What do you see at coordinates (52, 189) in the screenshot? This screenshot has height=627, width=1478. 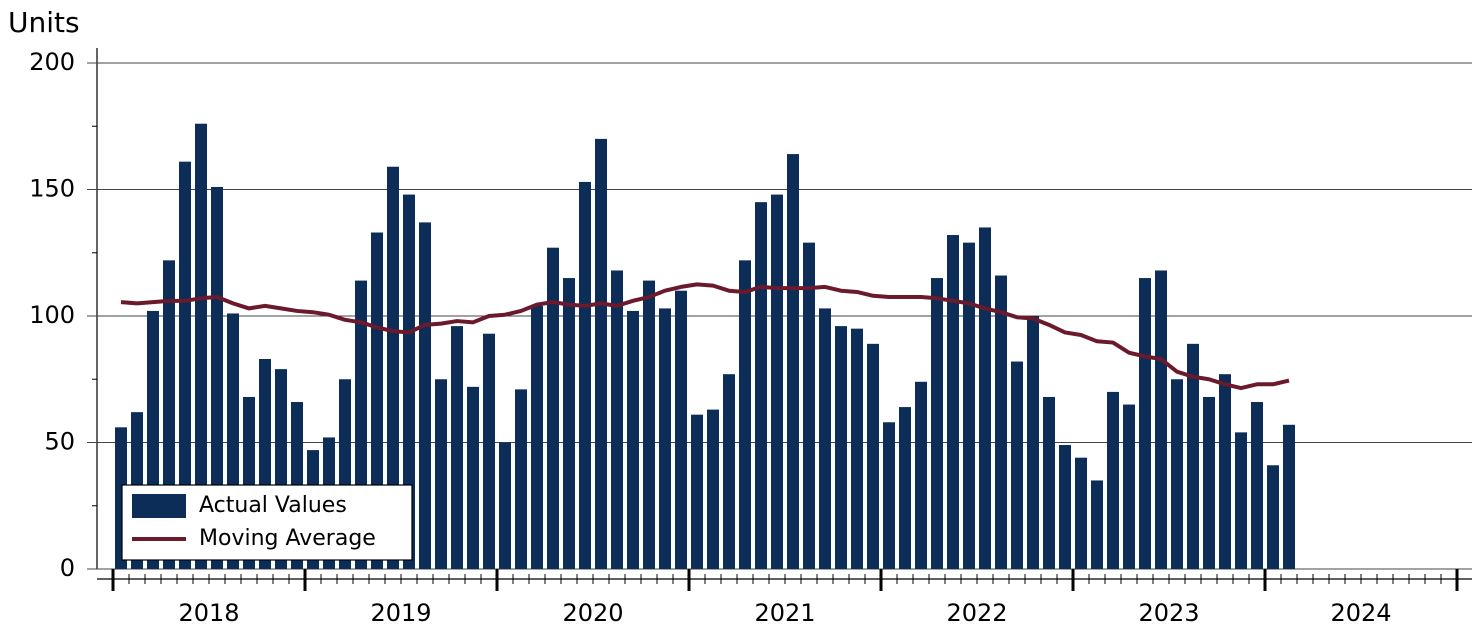 I see `y-tick-label: 150` at bounding box center [52, 189].